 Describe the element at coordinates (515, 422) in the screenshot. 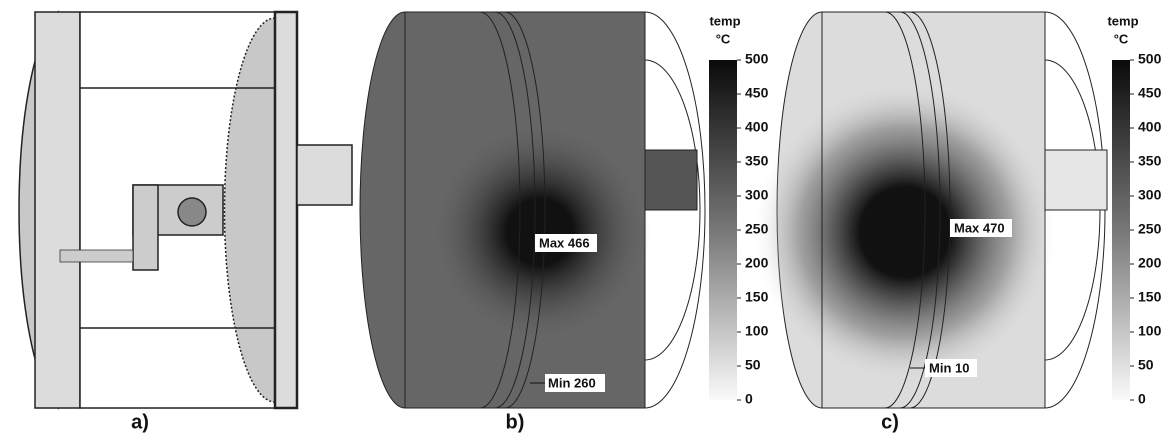

I see `panel-label: b)` at that location.